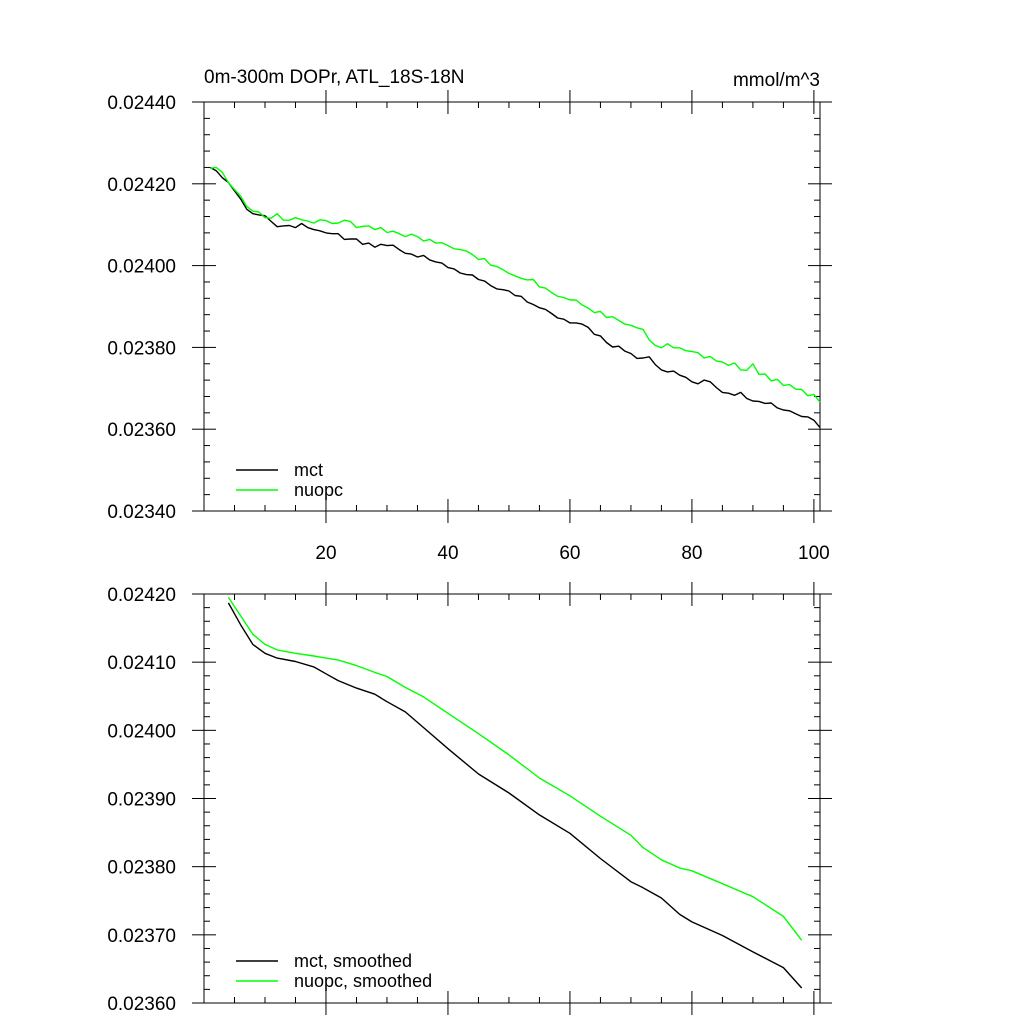 This screenshot has width=1024, height=1024. What do you see at coordinates (141, 103) in the screenshot?
I see `top-y-tick-label: 0.02440` at bounding box center [141, 103].